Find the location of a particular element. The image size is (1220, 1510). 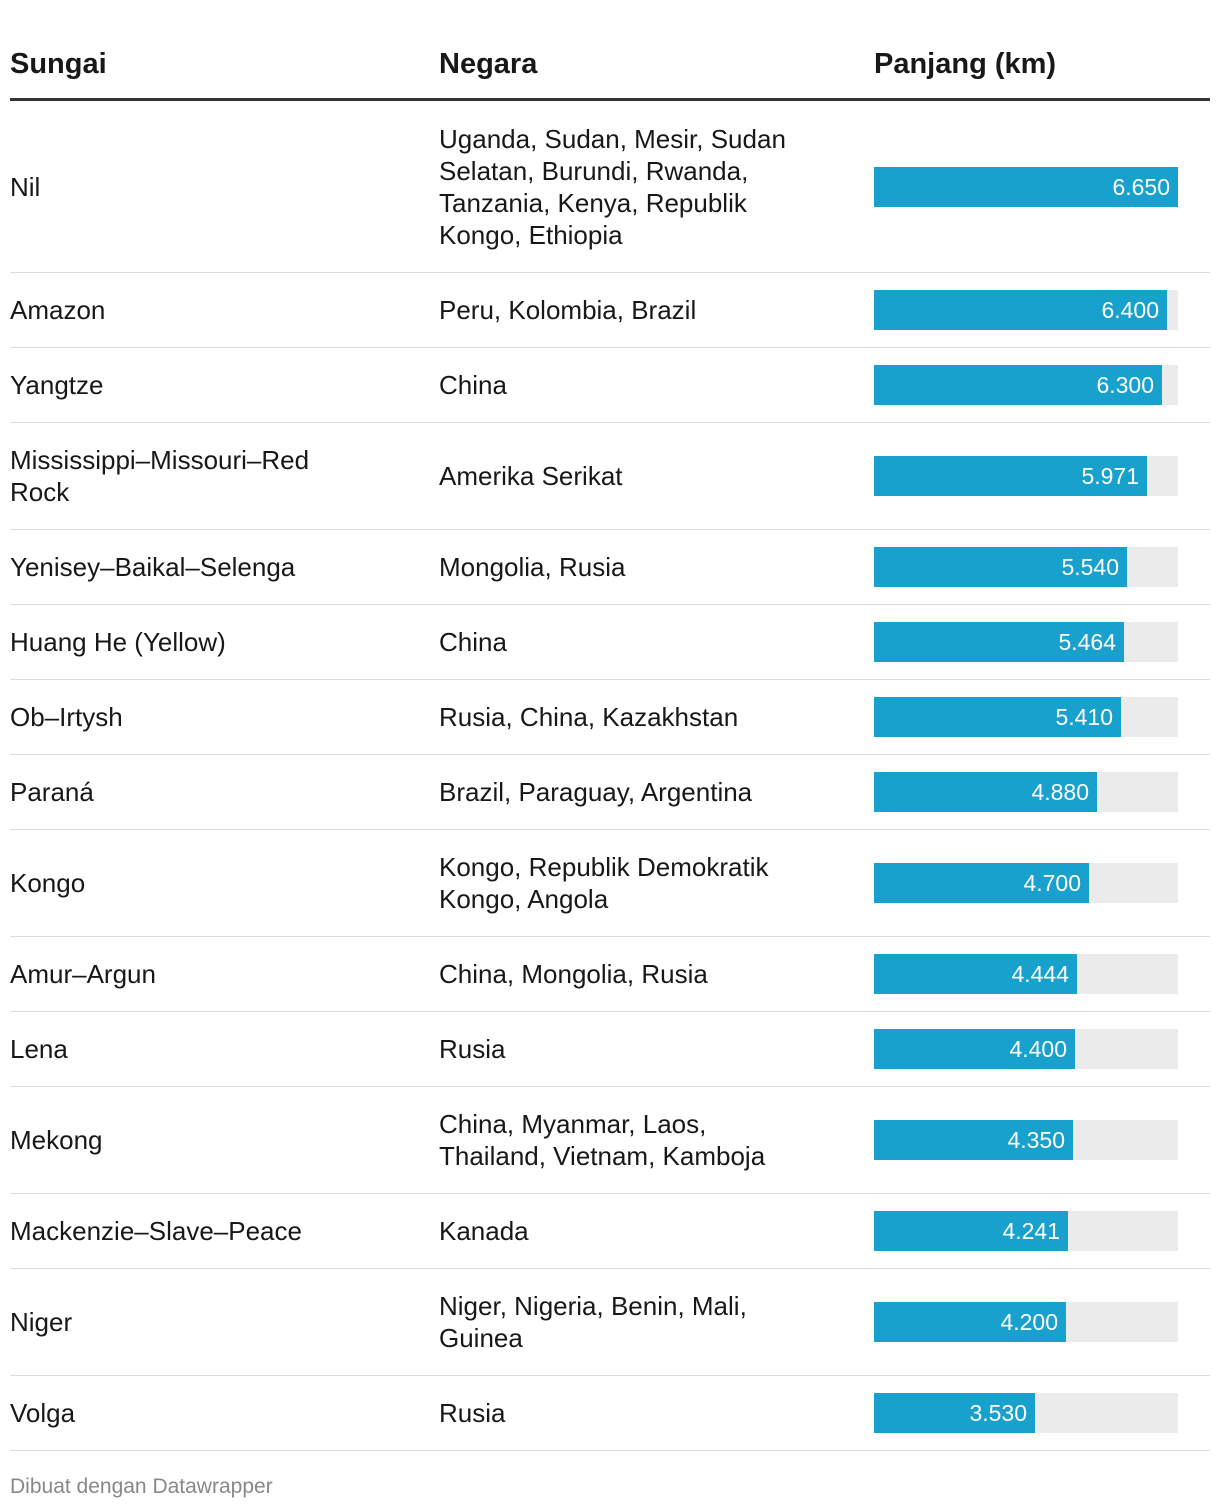

length-bar: 5.540 is located at coordinates (1000, 567).